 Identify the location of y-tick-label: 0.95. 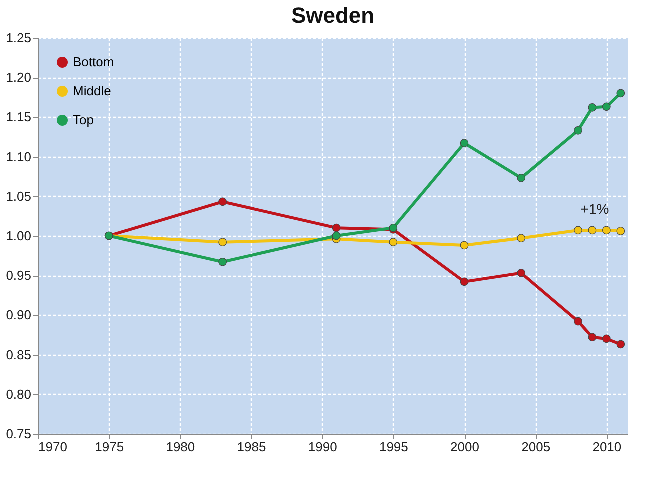
(19, 276).